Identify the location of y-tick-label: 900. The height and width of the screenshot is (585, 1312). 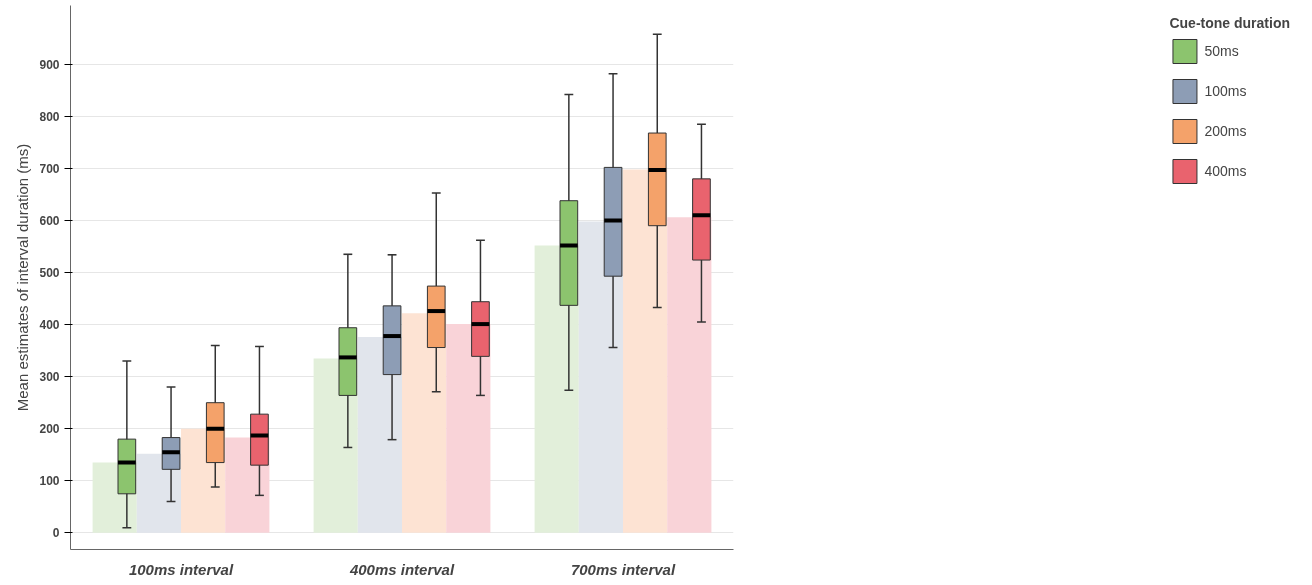
(49, 64).